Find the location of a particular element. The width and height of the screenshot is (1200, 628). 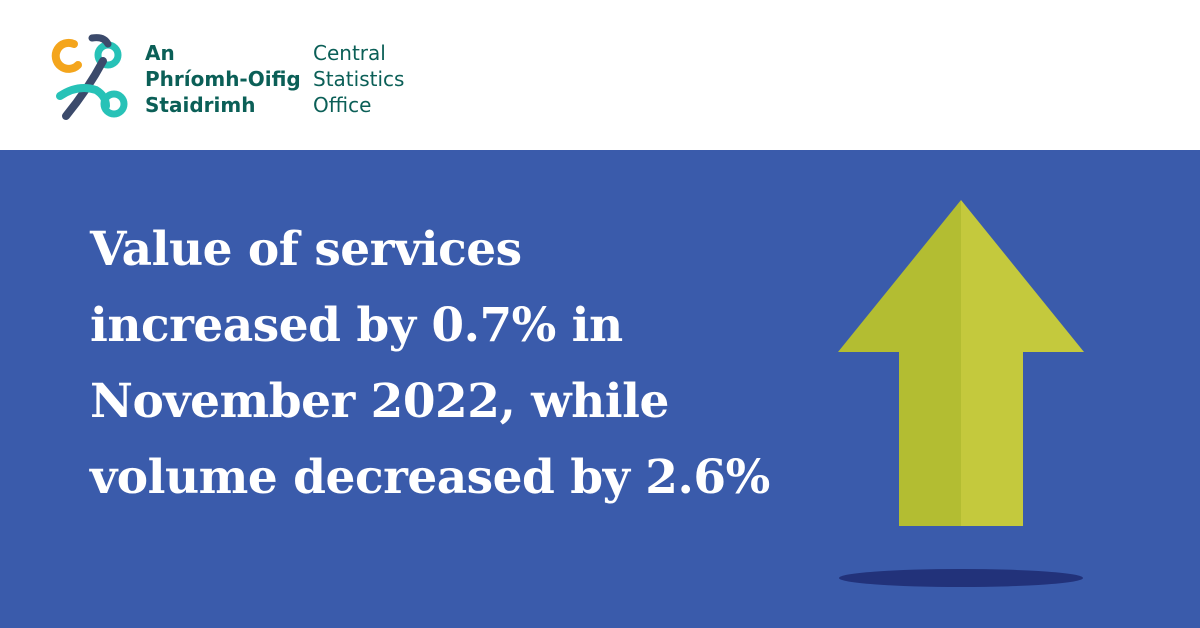

brand-english-name: Central Statistics Office is located at coordinates (358, 79).